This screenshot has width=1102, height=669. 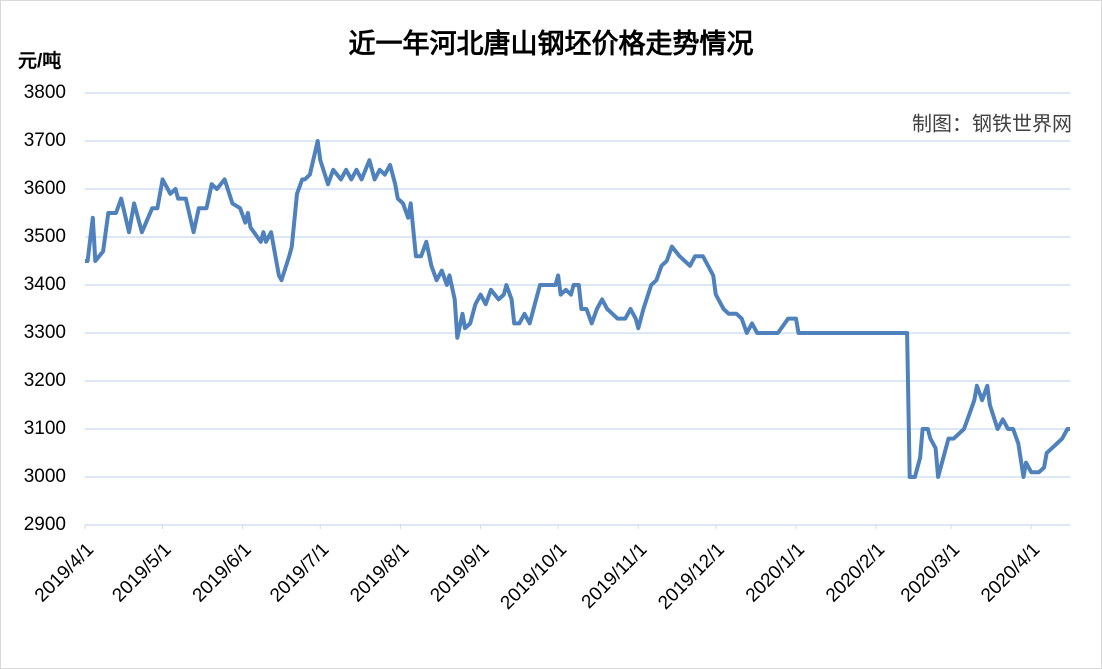 I want to click on y-tick-label: 3400, so click(x=45, y=284).